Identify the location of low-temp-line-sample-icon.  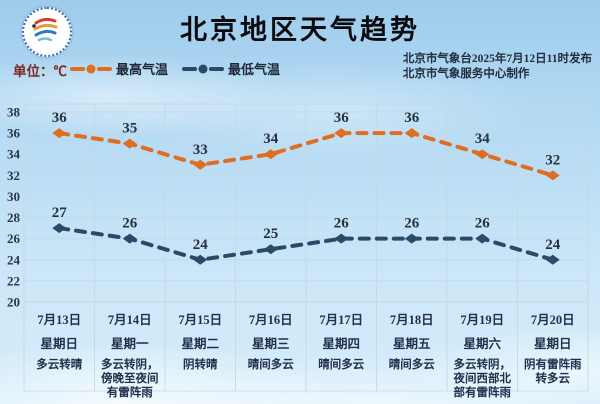
(203, 68).